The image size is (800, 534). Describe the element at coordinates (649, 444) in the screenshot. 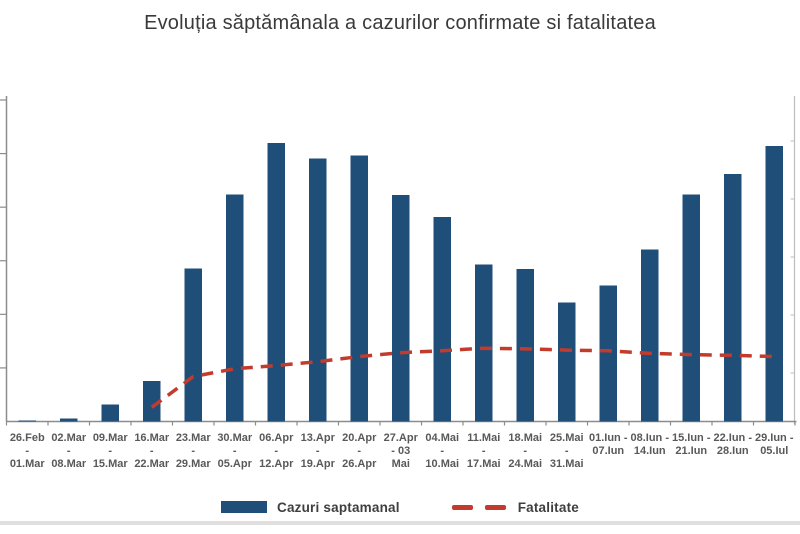

I see `x-axis-label: 08.Iun -14.Iun` at that location.